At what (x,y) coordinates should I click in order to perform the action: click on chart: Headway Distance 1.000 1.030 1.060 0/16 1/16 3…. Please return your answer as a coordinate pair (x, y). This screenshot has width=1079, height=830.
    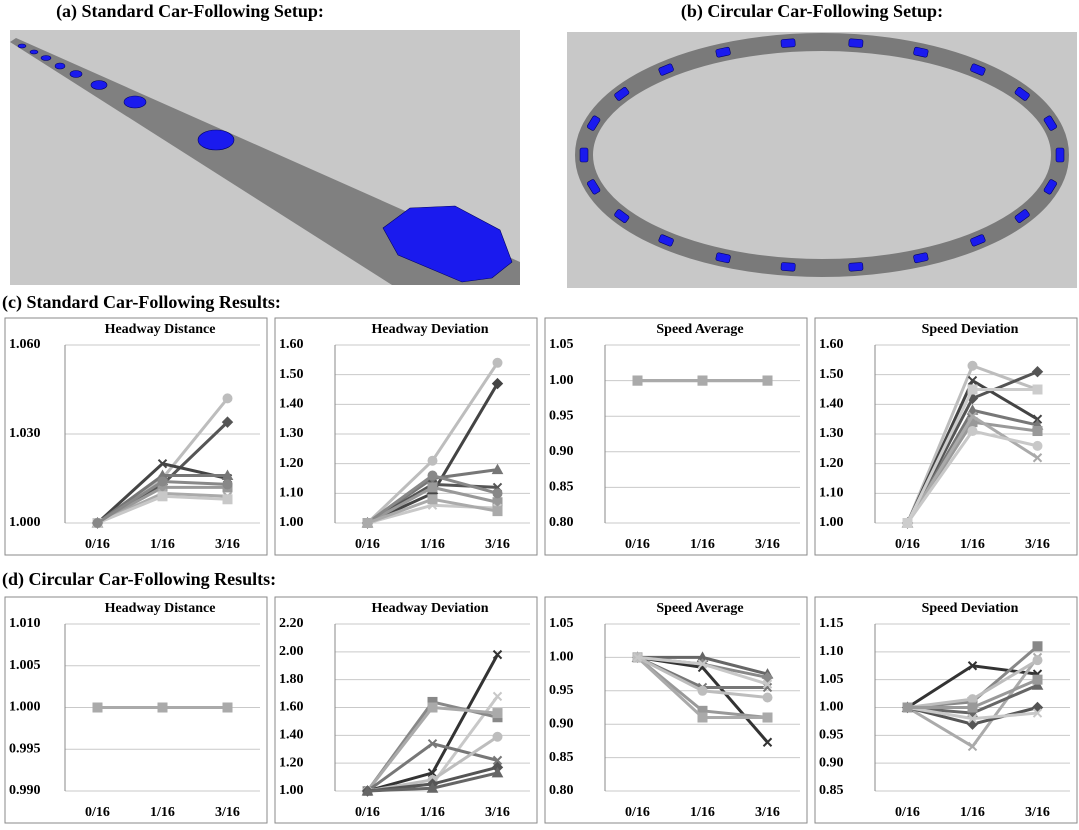
    Looking at the image, I should click on (136, 436).